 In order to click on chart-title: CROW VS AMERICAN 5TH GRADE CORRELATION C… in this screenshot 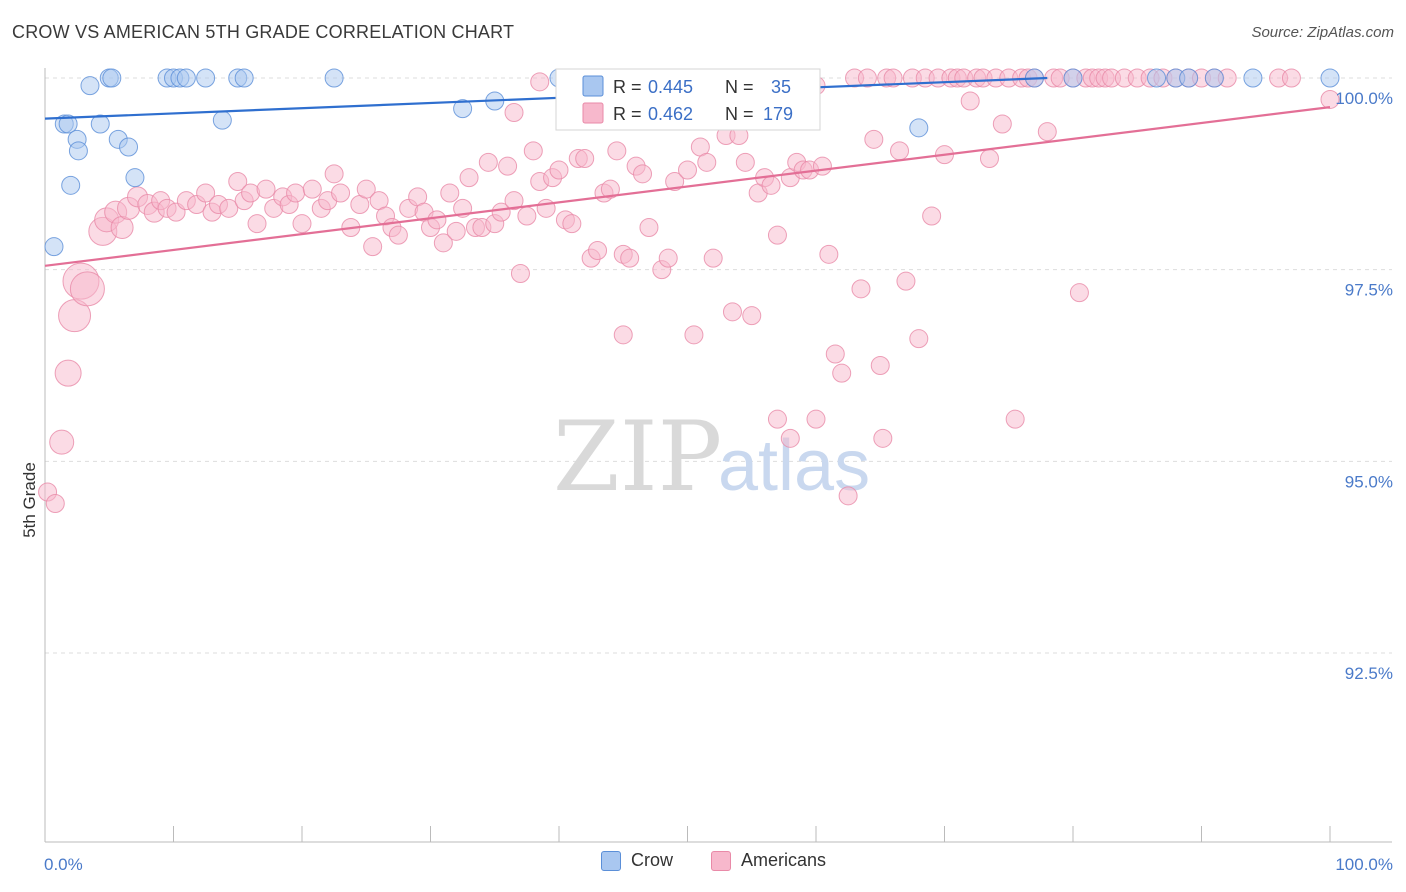, I will do `click(263, 32)`.